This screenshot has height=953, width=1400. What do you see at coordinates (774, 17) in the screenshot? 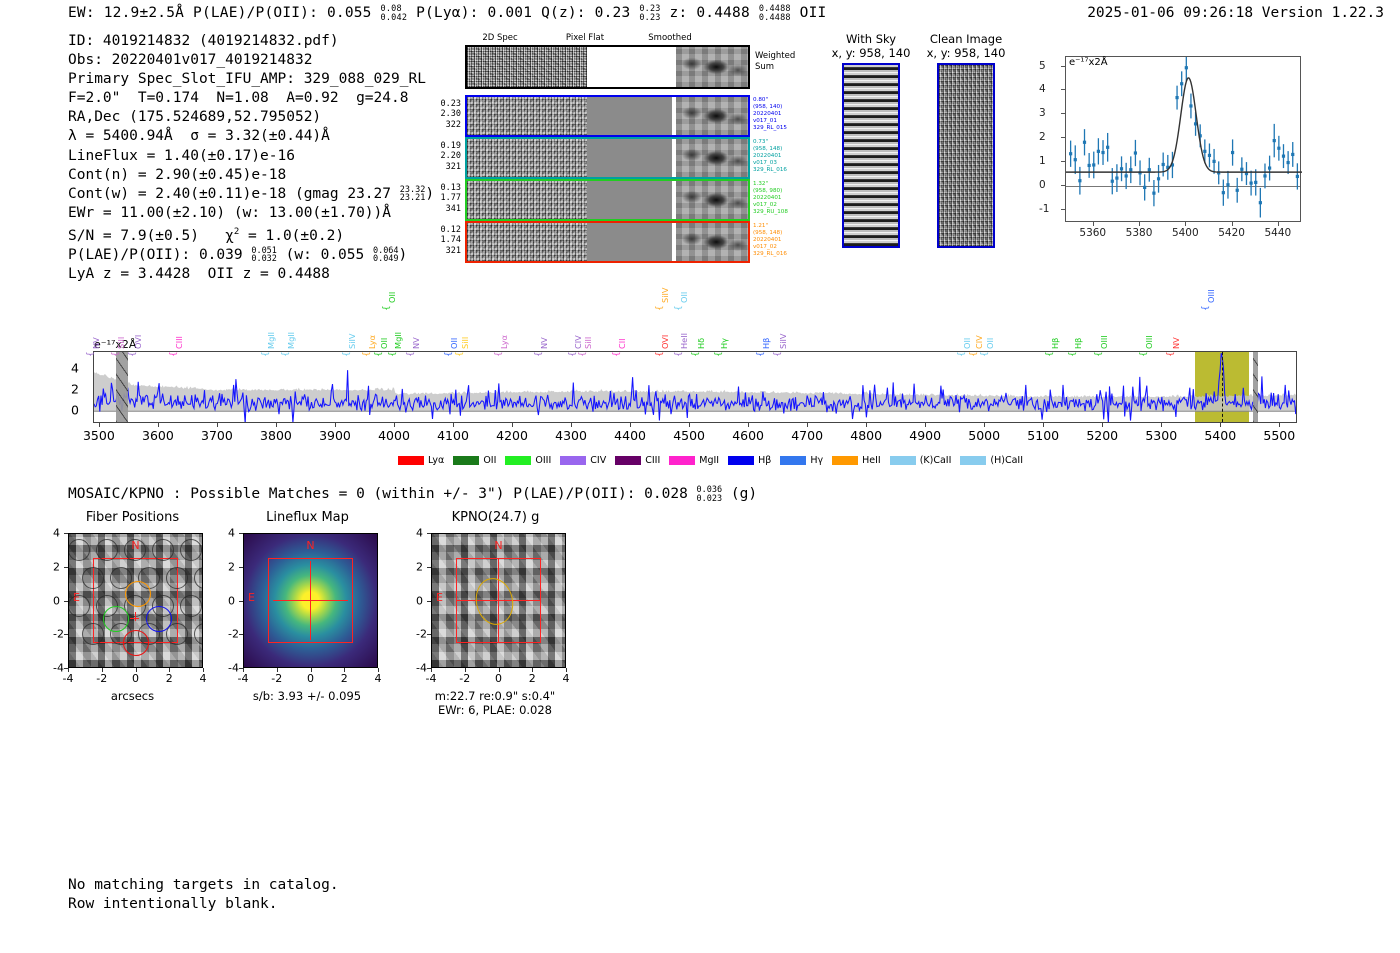
I see `z-lower: 0.4488` at bounding box center [774, 17].